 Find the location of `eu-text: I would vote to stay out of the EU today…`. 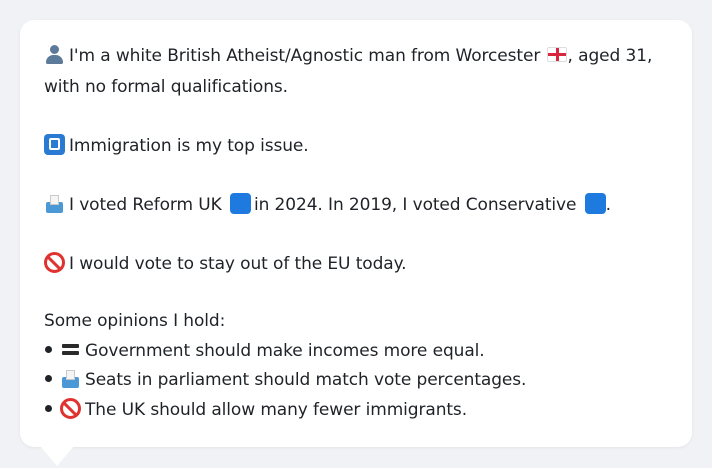

eu-text: I would vote to stay out of the EU today… is located at coordinates (238, 264).